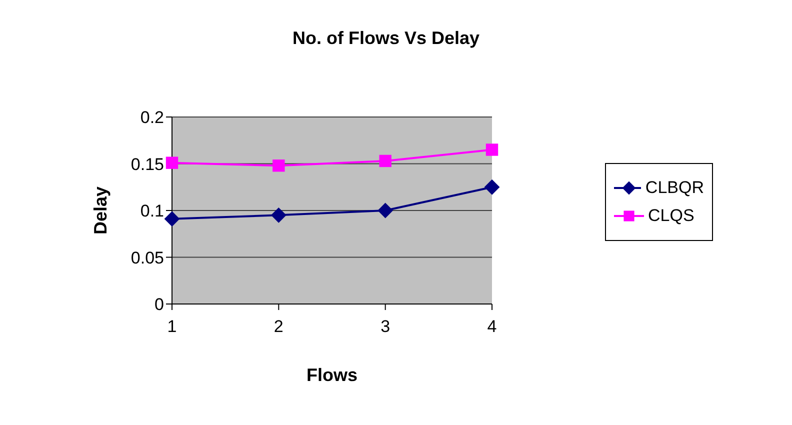 Image resolution: width=792 pixels, height=425 pixels. I want to click on legend-label: CLQS, so click(671, 216).